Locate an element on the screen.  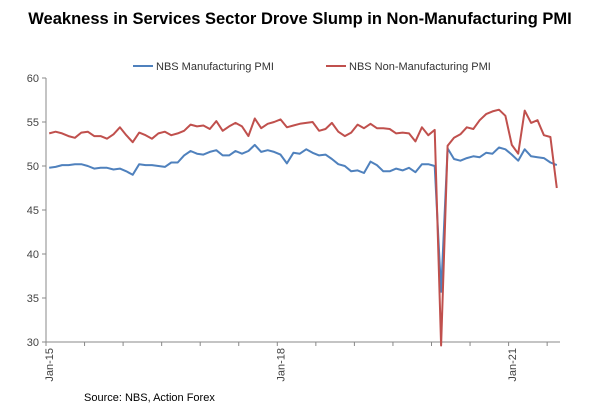
y-axis-ticks: 30 35 40 45 50 55 60 is located at coordinates (36, 211).